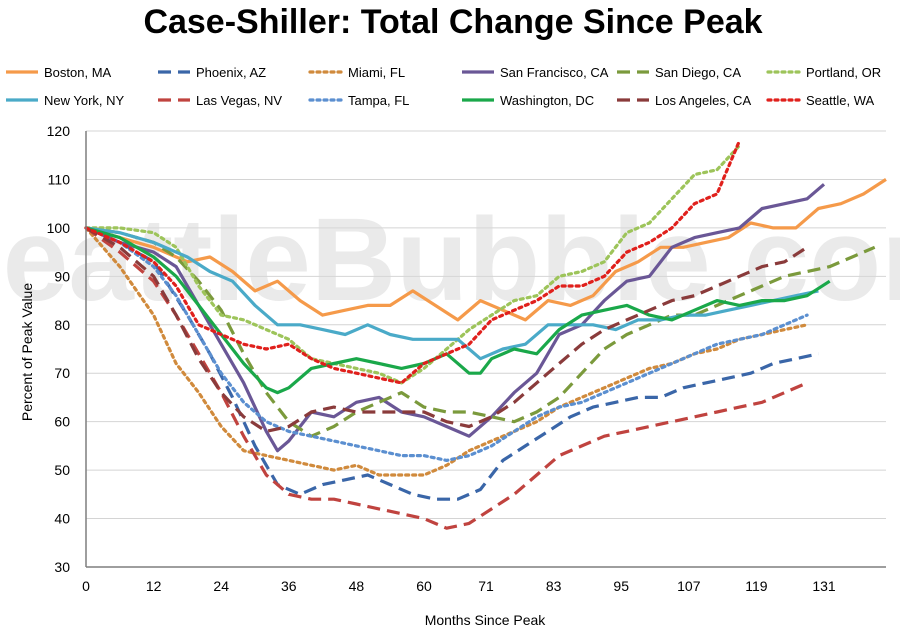 The height and width of the screenshot is (637, 900). What do you see at coordinates (59, 349) in the screenshot?
I see `y-tick-labels: 30 40 50 60 70 80 90 100 110 120` at bounding box center [59, 349].